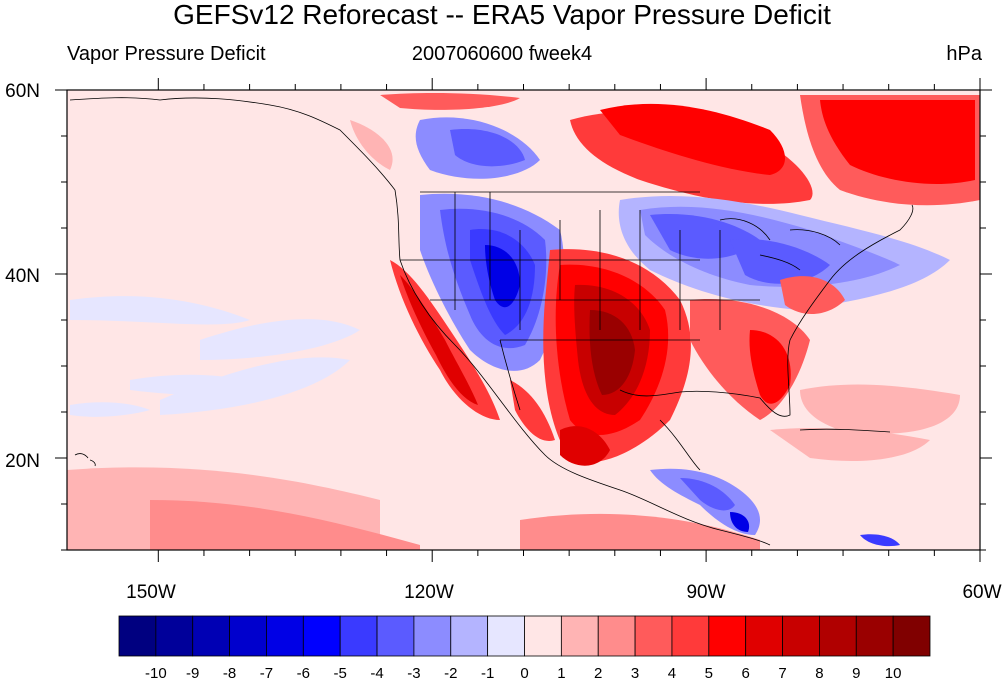 Image resolution: width=1004 pixels, height=684 pixels. I want to click on variable-label: Vapor Pressure Deficit, so click(166, 54).